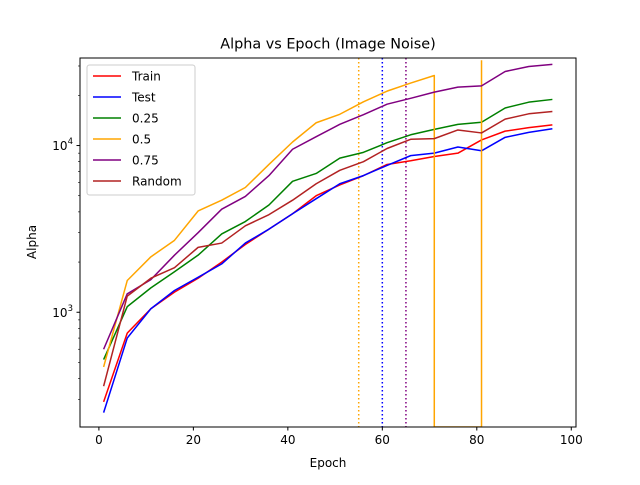 Image resolution: width=640 pixels, height=485 pixels. Describe the element at coordinates (146, 76) in the screenshot. I see `legend-label: Train` at that location.